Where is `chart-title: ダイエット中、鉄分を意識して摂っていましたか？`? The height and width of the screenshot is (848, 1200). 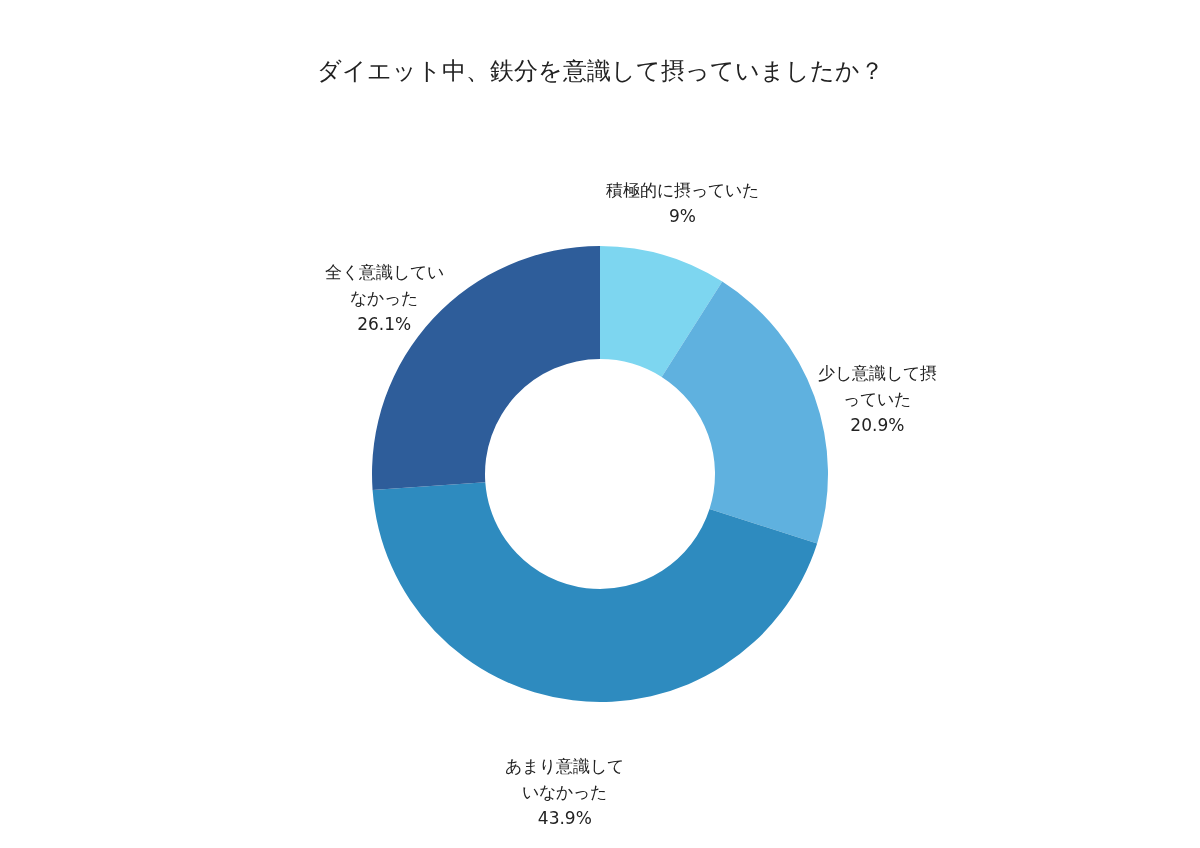 chart-title: ダイエット中、鉄分を意識して摂っていましたか？ is located at coordinates (600, 71).